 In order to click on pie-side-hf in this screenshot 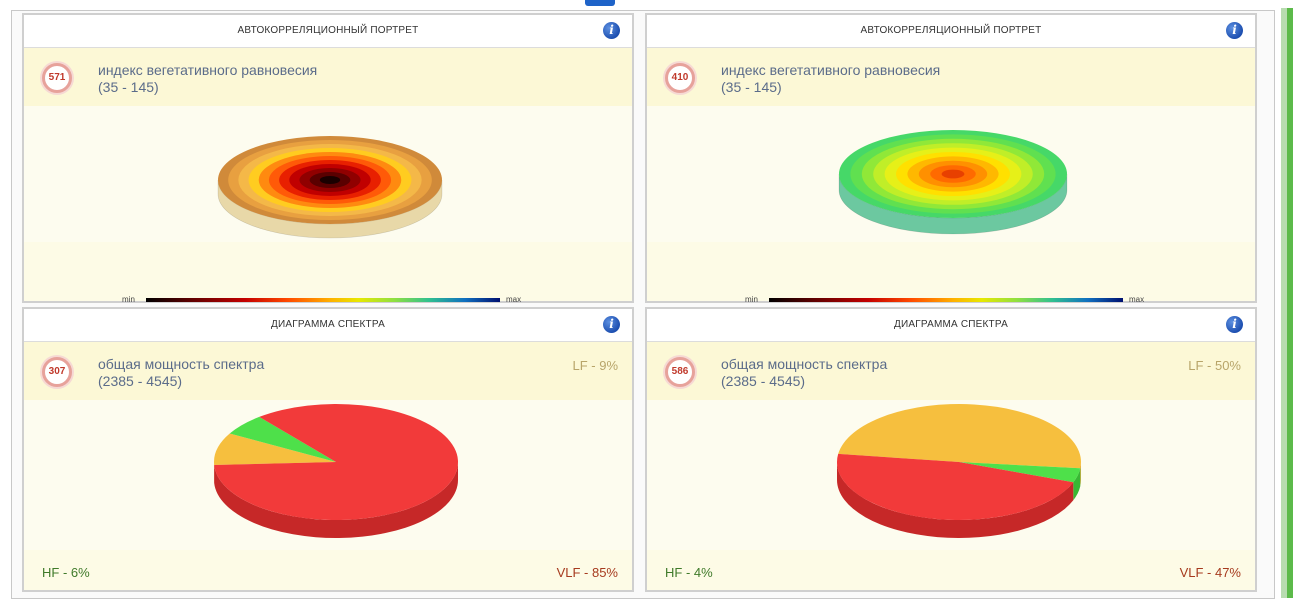, I will do `click(1077, 484)`.